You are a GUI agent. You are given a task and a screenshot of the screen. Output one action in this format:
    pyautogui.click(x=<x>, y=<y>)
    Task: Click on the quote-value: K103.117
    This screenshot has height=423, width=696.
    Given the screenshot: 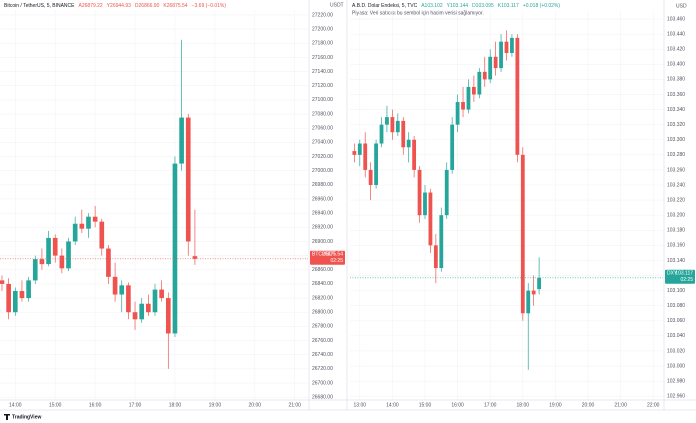 What is the action you would take?
    pyautogui.click(x=508, y=6)
    